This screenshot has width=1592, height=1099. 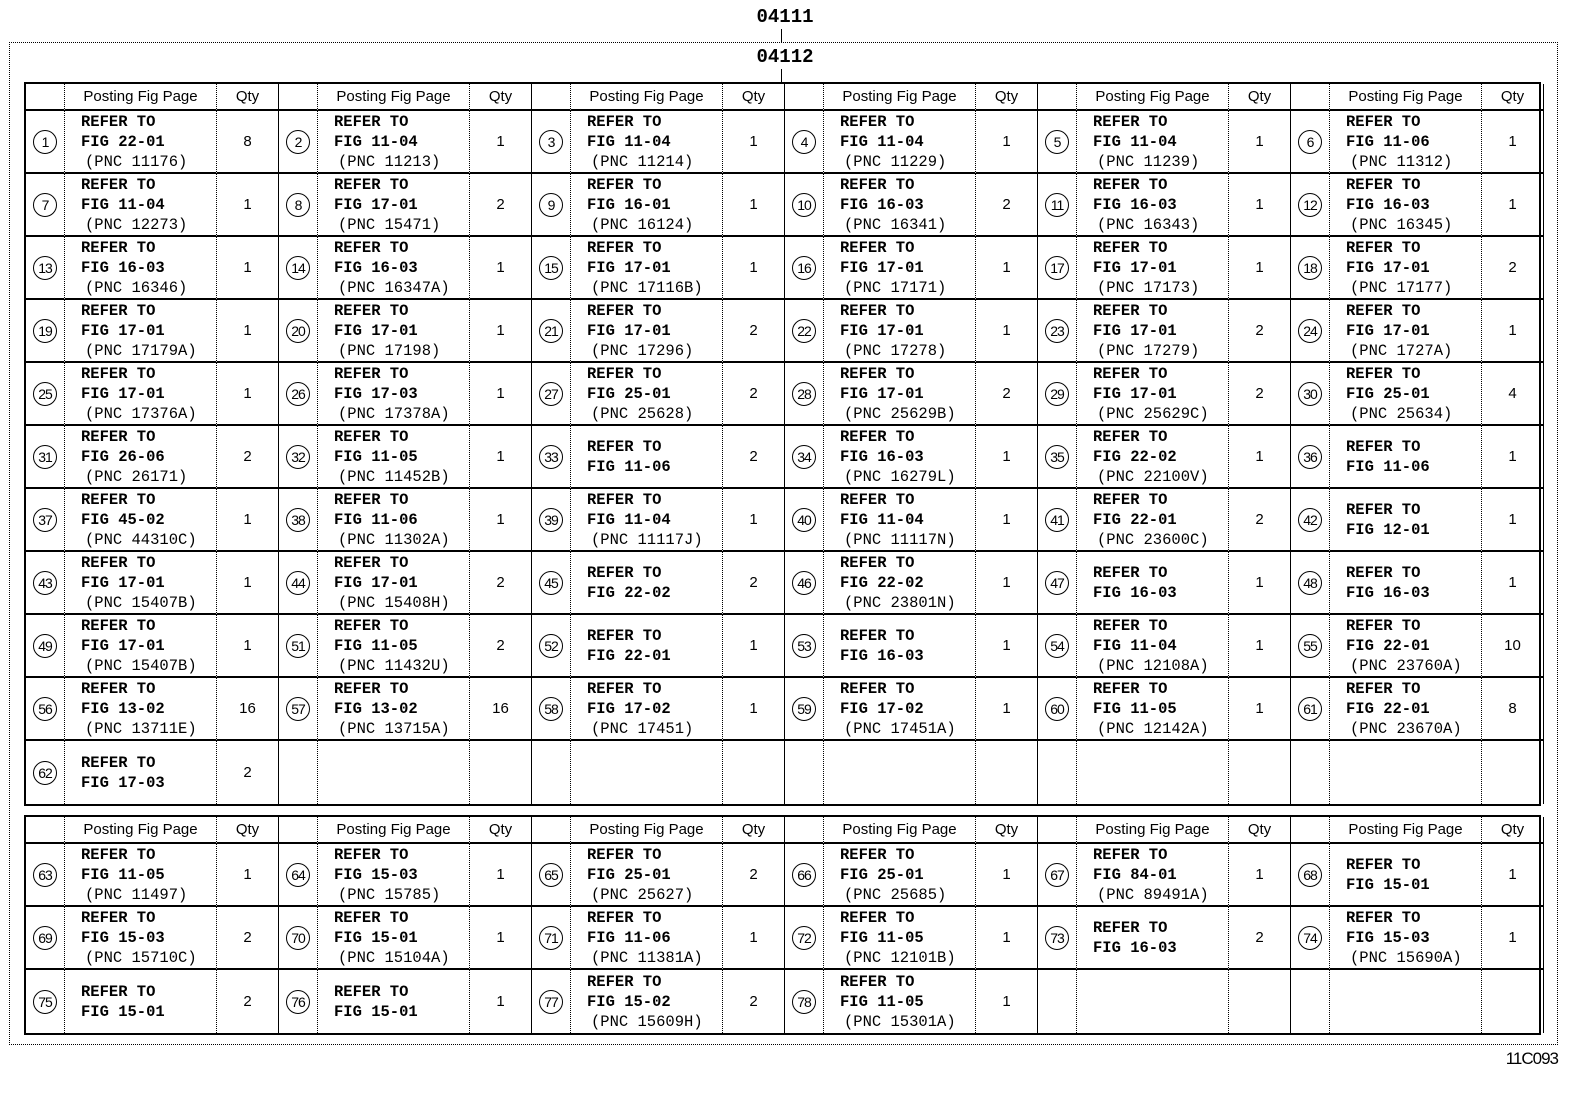 What do you see at coordinates (1057, 268) in the screenshot?
I see `item-number-cell: 17` at bounding box center [1057, 268].